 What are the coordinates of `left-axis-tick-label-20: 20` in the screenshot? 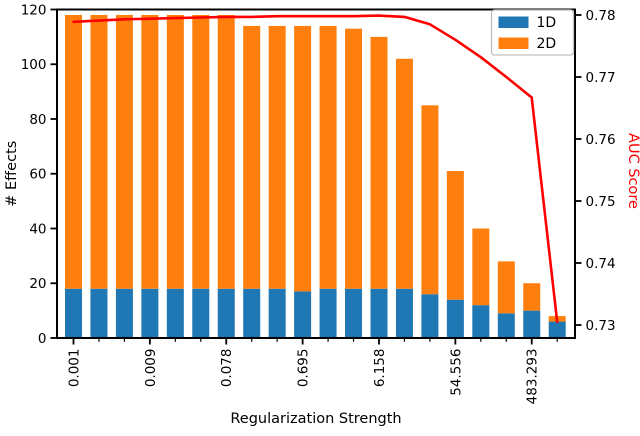 It's located at (37, 284).